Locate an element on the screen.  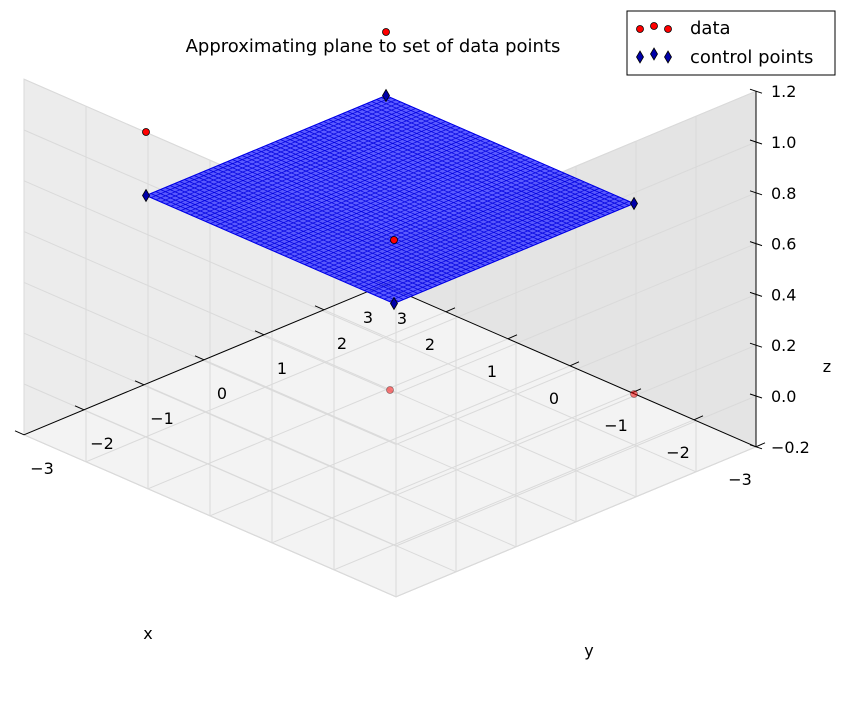
z-tick-label: 1.0 is located at coordinates (783, 142).